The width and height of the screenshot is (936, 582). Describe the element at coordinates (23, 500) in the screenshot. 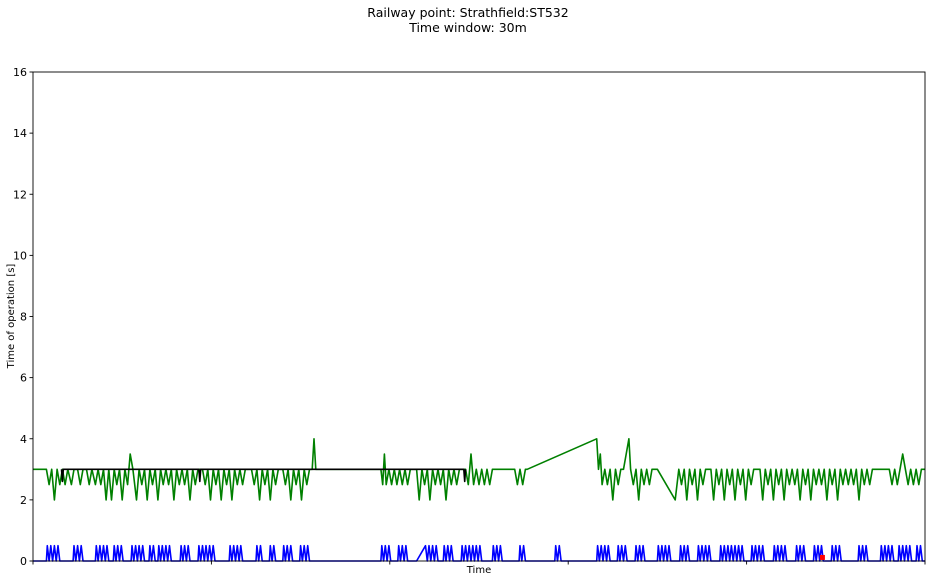

I see `y-tick-label-2: 2` at that location.